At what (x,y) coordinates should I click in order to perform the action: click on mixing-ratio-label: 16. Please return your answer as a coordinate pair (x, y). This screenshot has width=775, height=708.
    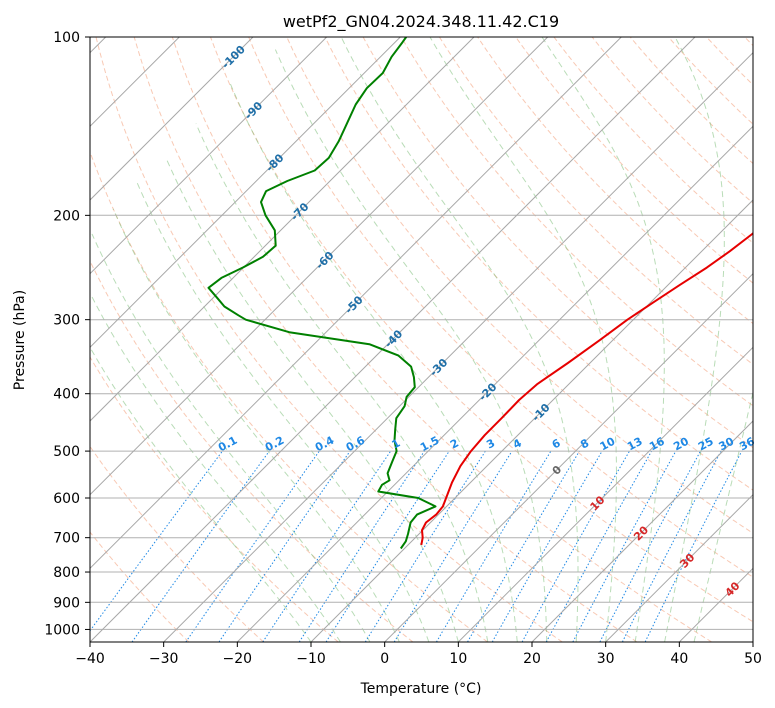
    Looking at the image, I should click on (657, 444).